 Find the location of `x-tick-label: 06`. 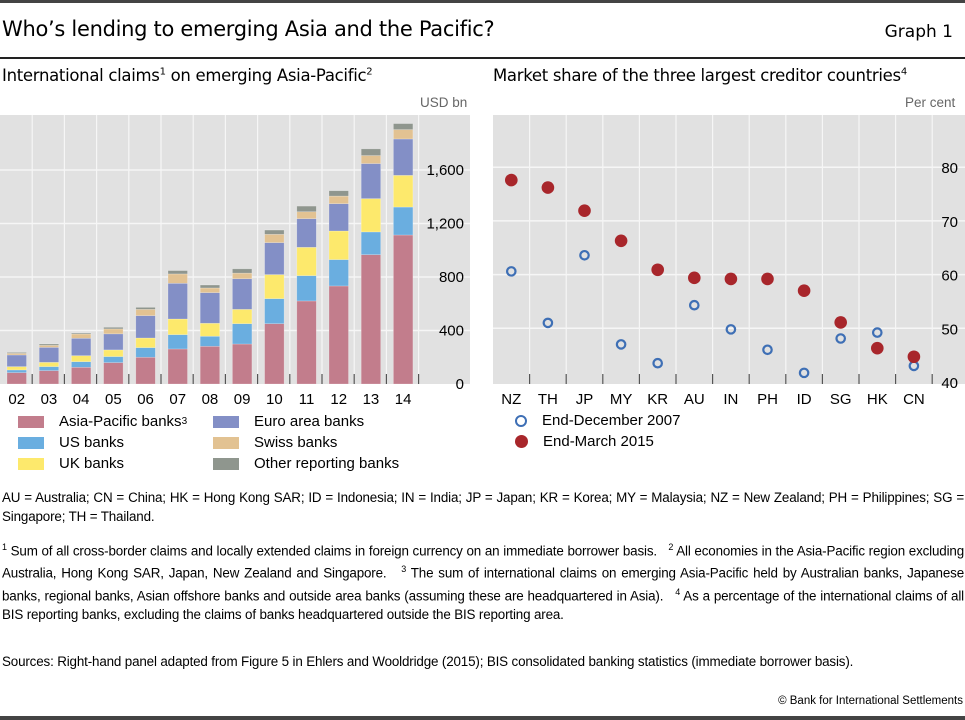

x-tick-label: 06 is located at coordinates (145, 399).